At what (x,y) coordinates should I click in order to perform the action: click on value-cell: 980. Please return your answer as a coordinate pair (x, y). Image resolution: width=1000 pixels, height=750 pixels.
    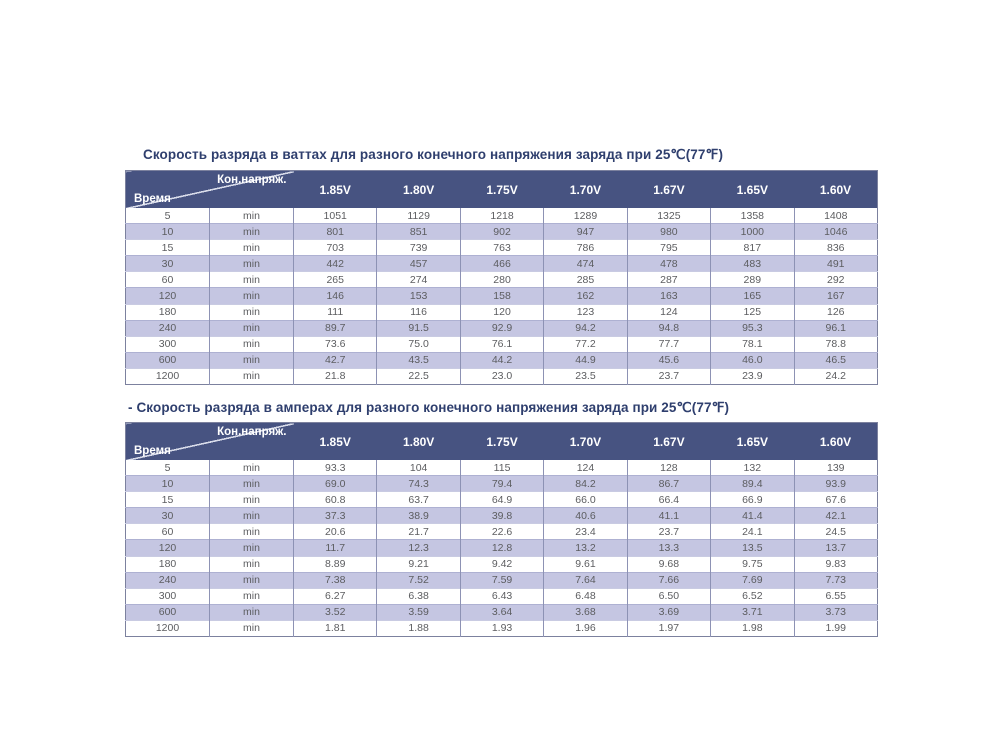
    Looking at the image, I should click on (668, 231).